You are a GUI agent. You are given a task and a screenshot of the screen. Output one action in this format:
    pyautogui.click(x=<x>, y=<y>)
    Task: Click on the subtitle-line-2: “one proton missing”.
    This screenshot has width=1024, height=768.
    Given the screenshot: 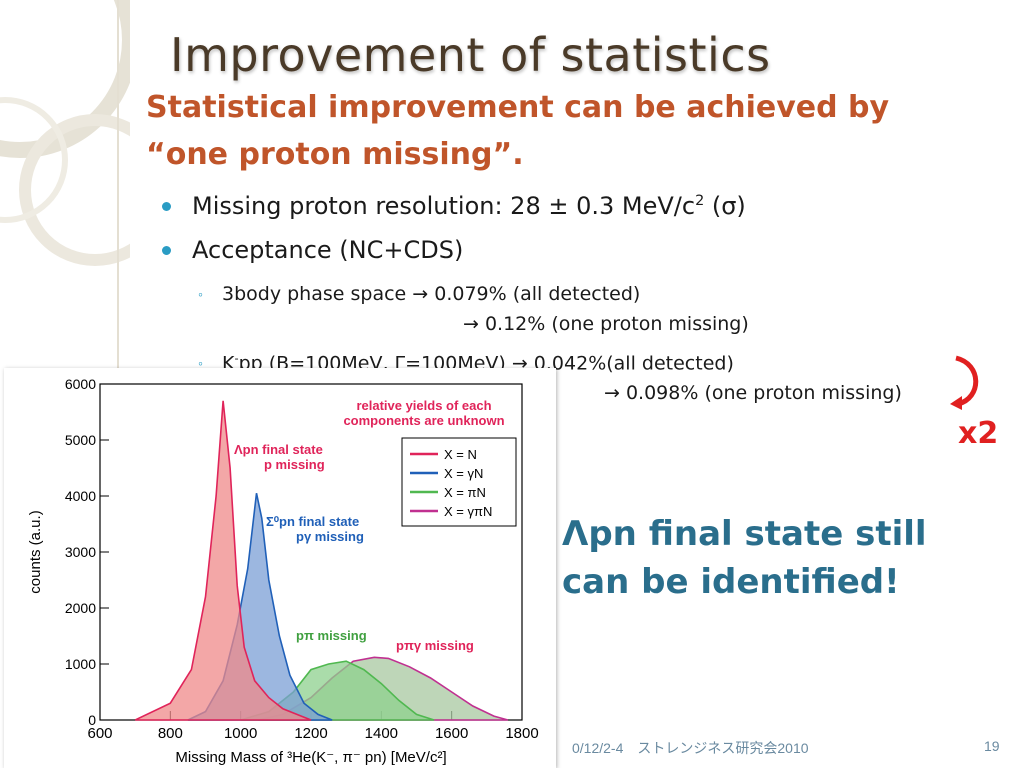 What is the action you would take?
    pyautogui.click(x=335, y=154)
    